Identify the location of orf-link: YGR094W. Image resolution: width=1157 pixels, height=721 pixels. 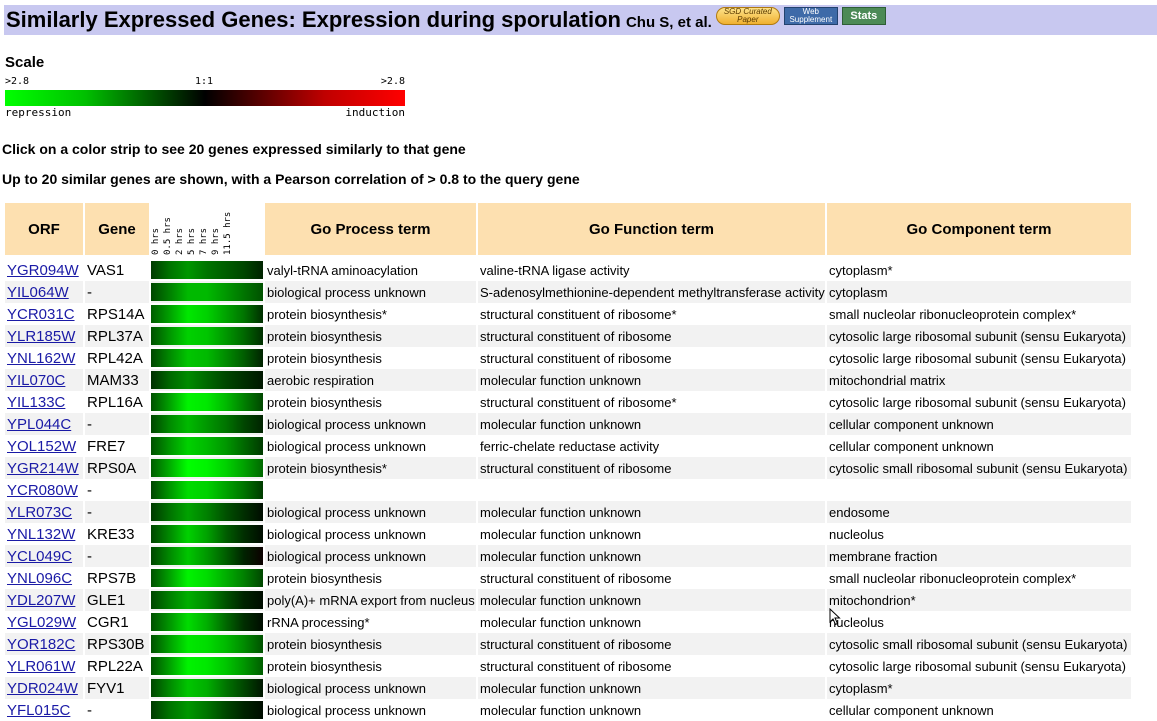
(43, 270).